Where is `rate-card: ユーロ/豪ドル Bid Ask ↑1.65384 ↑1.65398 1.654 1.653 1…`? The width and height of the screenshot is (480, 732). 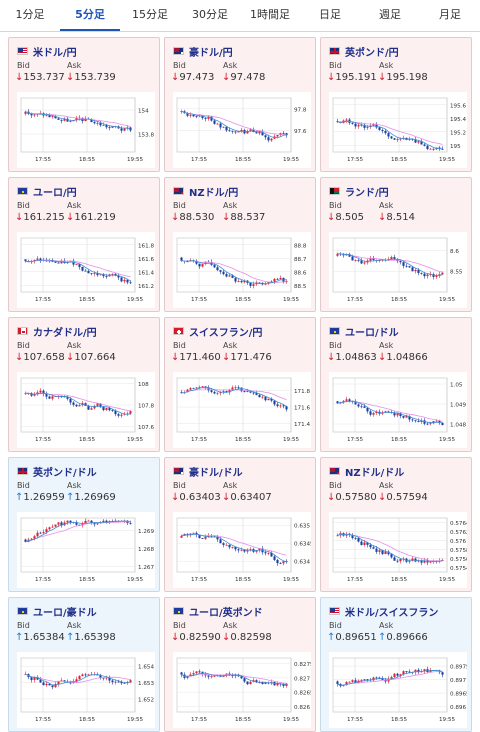
rate-card: ユーロ/豪ドル Bid Ask ↑1.65384 ↑1.65398 1.654 1.653 1… is located at coordinates (84, 664).